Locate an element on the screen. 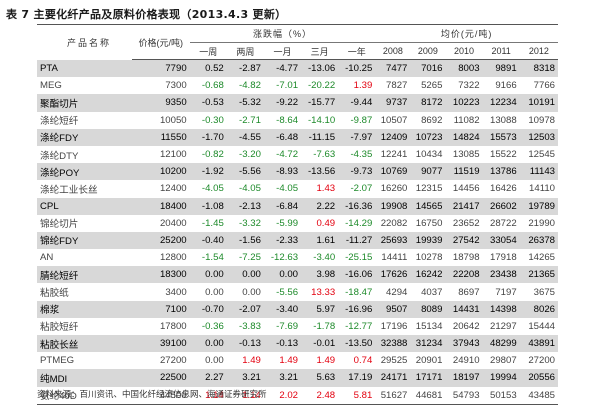 The image size is (595, 405). avg-price-cell: 15134 is located at coordinates (429, 326).